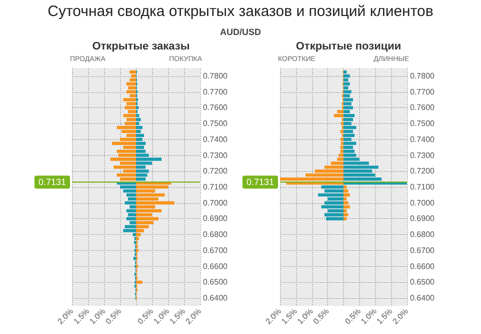 This screenshot has width=481, height=334. I want to click on text: Суточная сводка открытых заказов и позиций клиентов, so click(240, 12).